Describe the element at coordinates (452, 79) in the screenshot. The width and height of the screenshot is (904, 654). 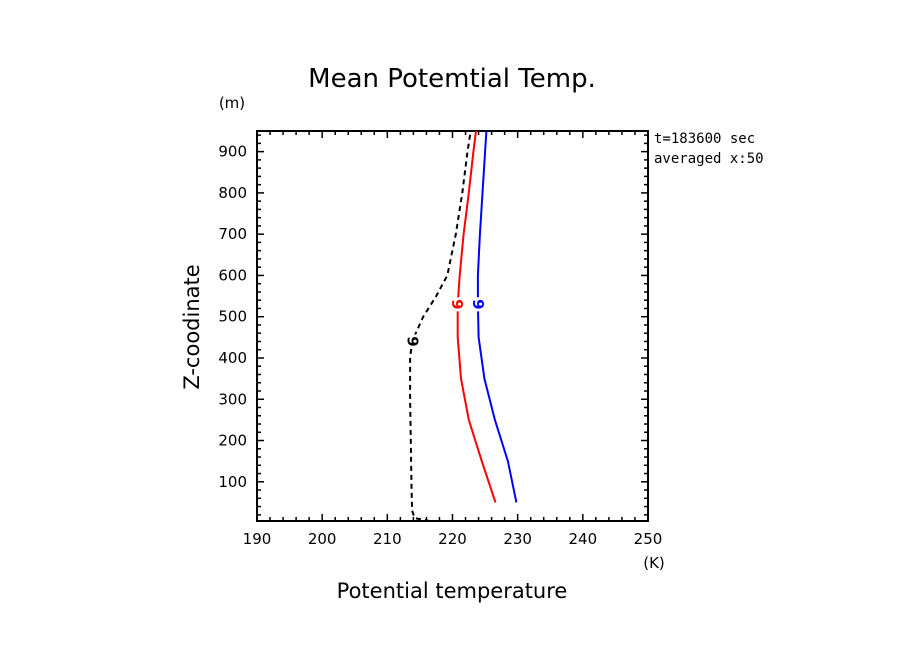
I see `chart-title: Mean Potemtial Temp.` at that location.